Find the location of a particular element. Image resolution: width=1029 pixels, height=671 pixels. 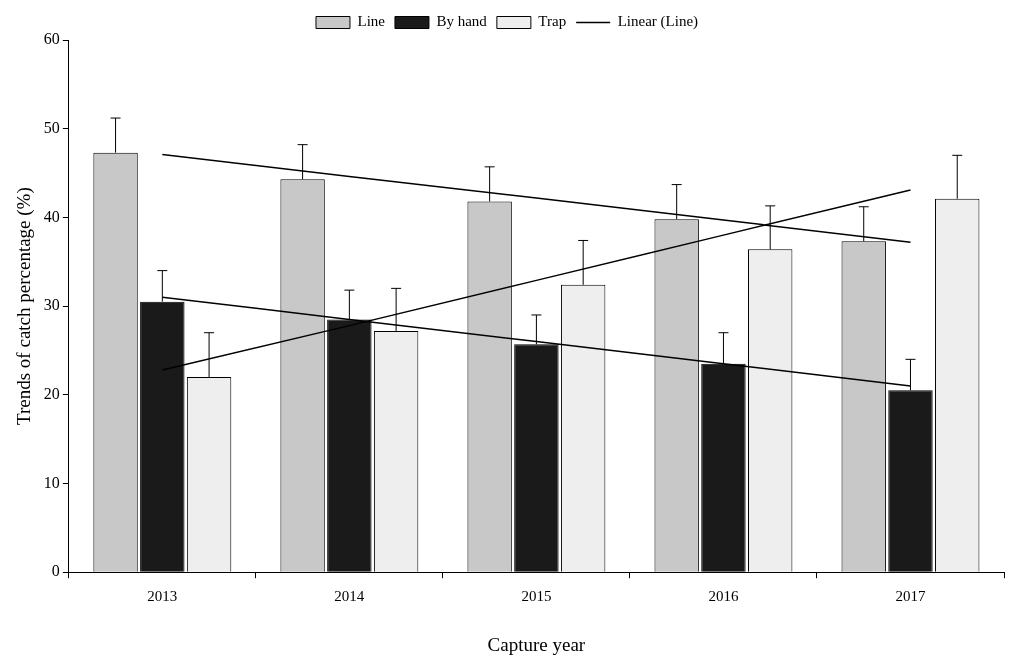

y-tick-label: 0 is located at coordinates (55, 571).